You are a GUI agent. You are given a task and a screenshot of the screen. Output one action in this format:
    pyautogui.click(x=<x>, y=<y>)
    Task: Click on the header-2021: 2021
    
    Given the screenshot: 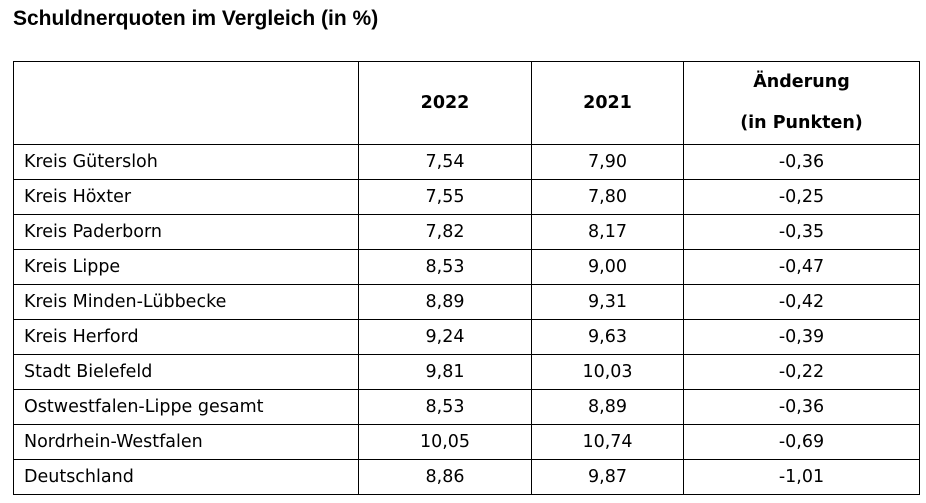 What is the action you would take?
    pyautogui.click(x=607, y=103)
    